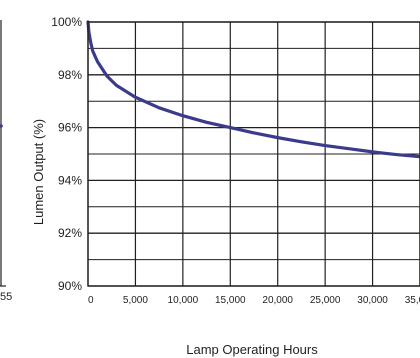 The width and height of the screenshot is (420, 358). What do you see at coordinates (70, 75) in the screenshot?
I see `y-tick-label: 98%` at bounding box center [70, 75].